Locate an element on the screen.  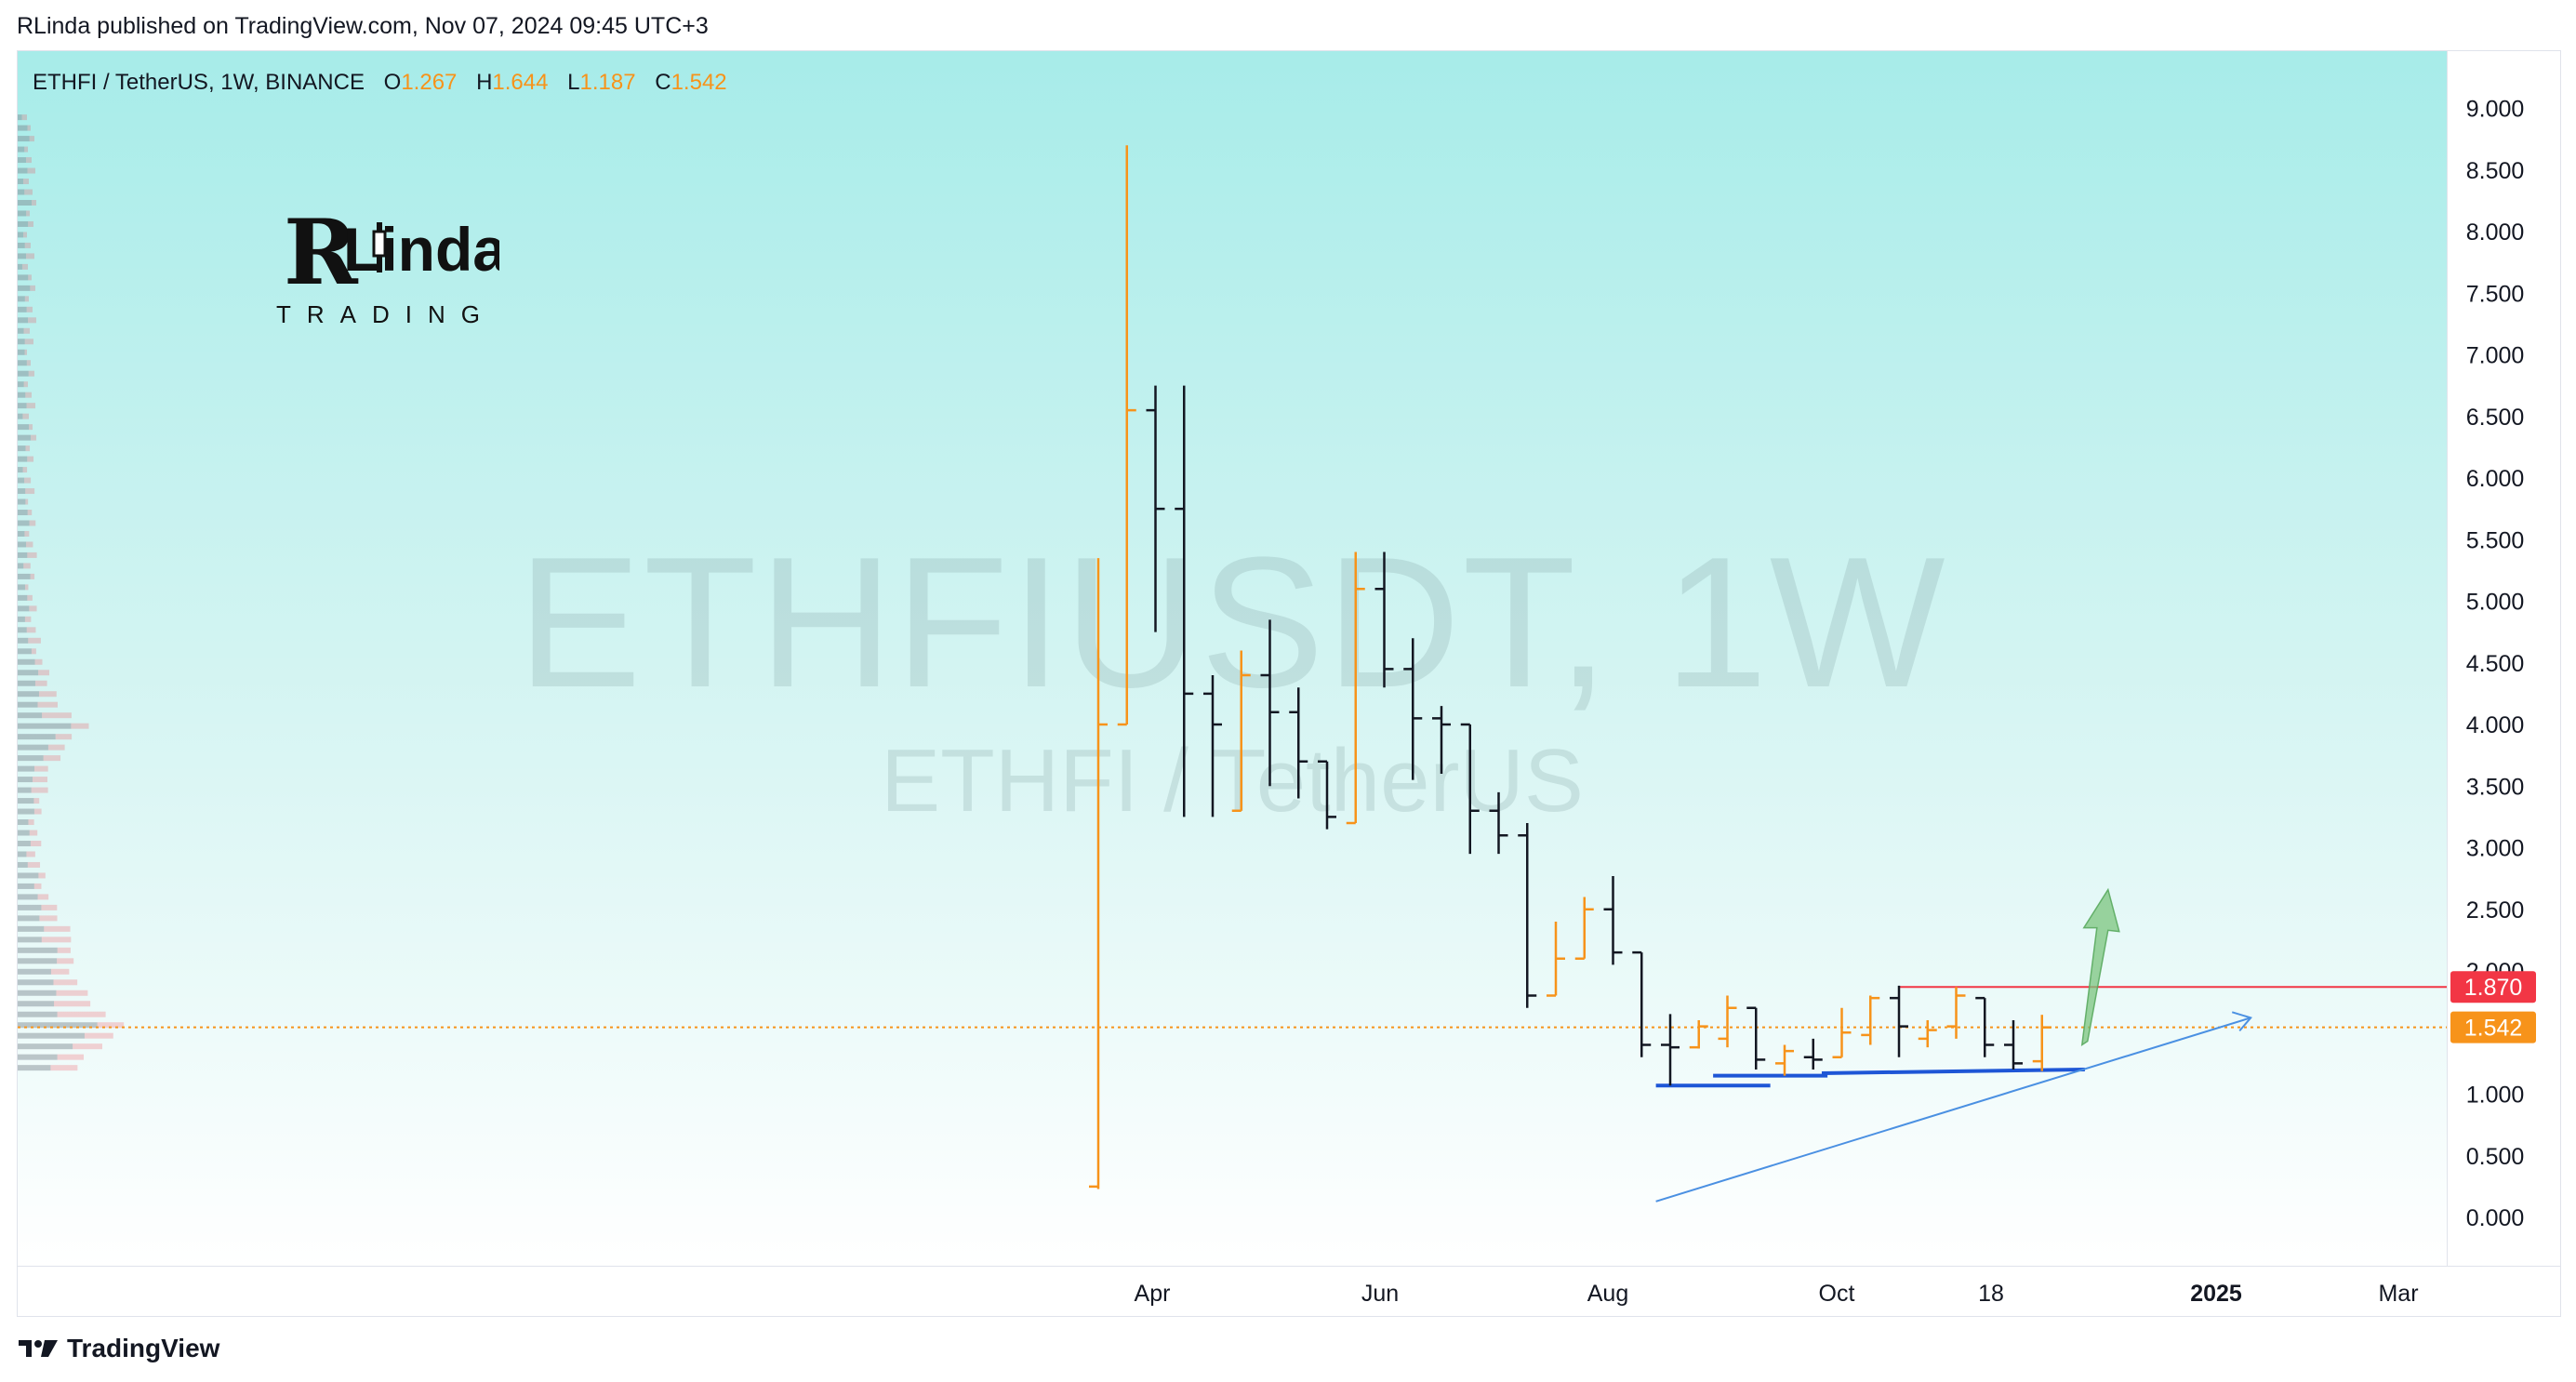
legend-close-value: 1.542 is located at coordinates (699, 83).